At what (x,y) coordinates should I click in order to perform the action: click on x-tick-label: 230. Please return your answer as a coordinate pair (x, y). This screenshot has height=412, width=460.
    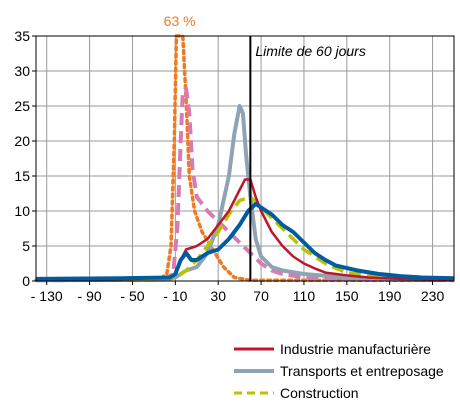
    Looking at the image, I should click on (433, 296).